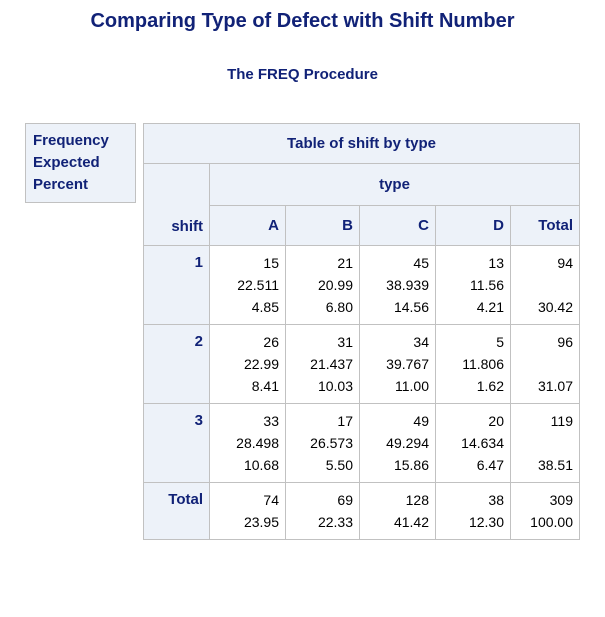 The height and width of the screenshot is (617, 605). Describe the element at coordinates (407, 443) in the screenshot. I see `cell-expected: 49.294` at that location.